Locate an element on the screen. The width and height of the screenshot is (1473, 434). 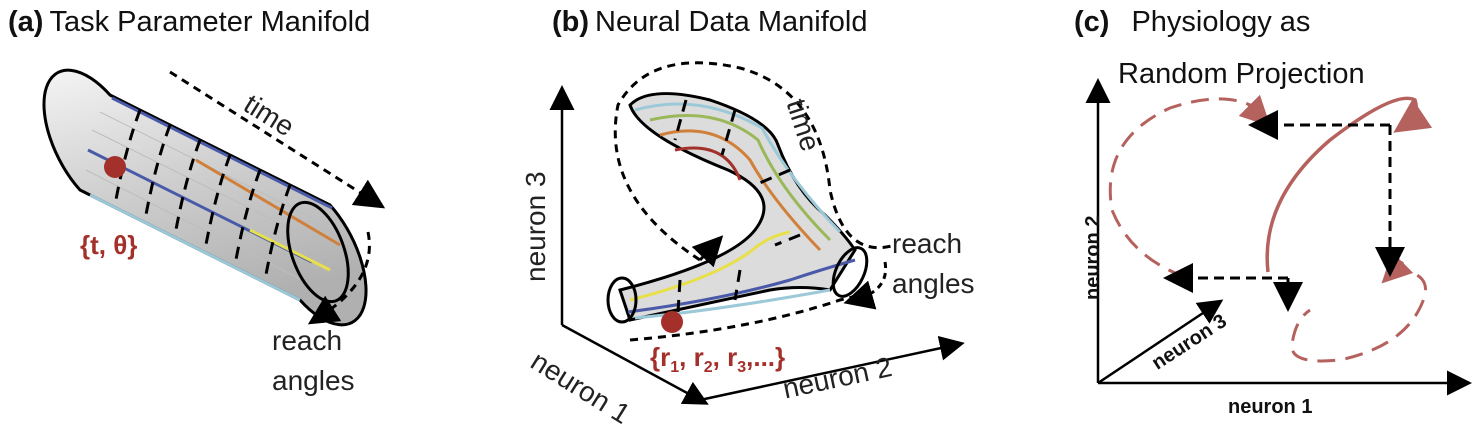
neural-tube-rings is located at coordinates (737, 206).